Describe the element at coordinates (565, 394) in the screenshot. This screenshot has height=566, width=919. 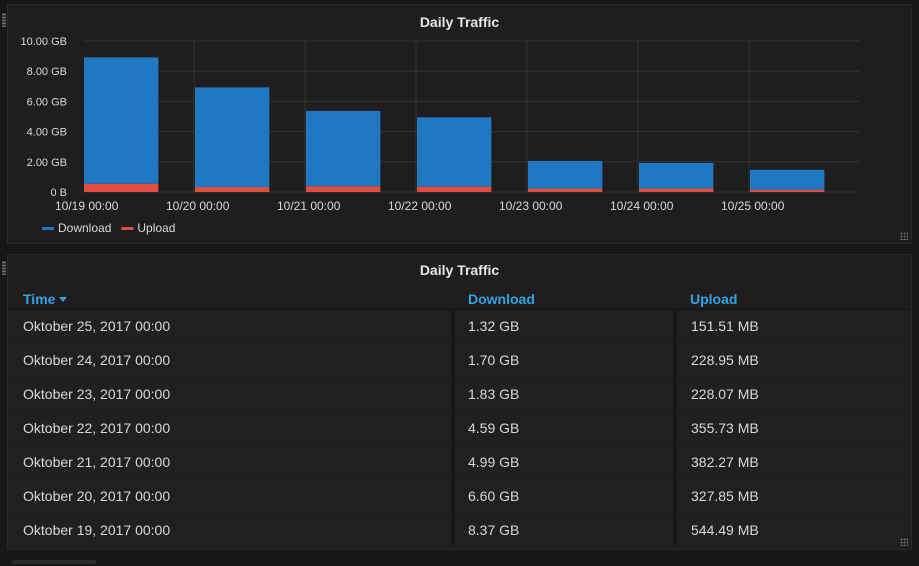
I see `cell-download: 1.83 GB` at that location.